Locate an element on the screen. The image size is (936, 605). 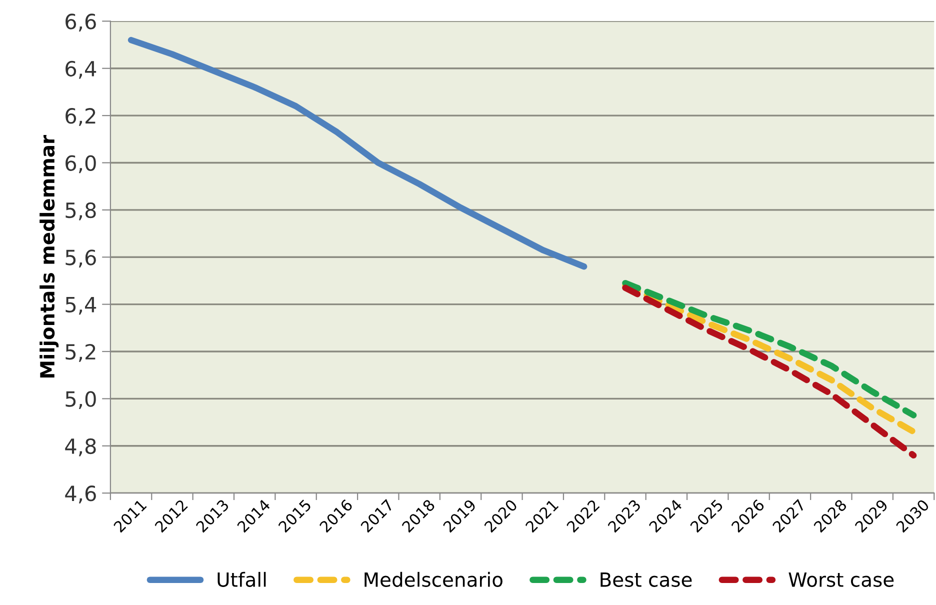
y-tick-label: 6,0 is located at coordinates (81, 164).